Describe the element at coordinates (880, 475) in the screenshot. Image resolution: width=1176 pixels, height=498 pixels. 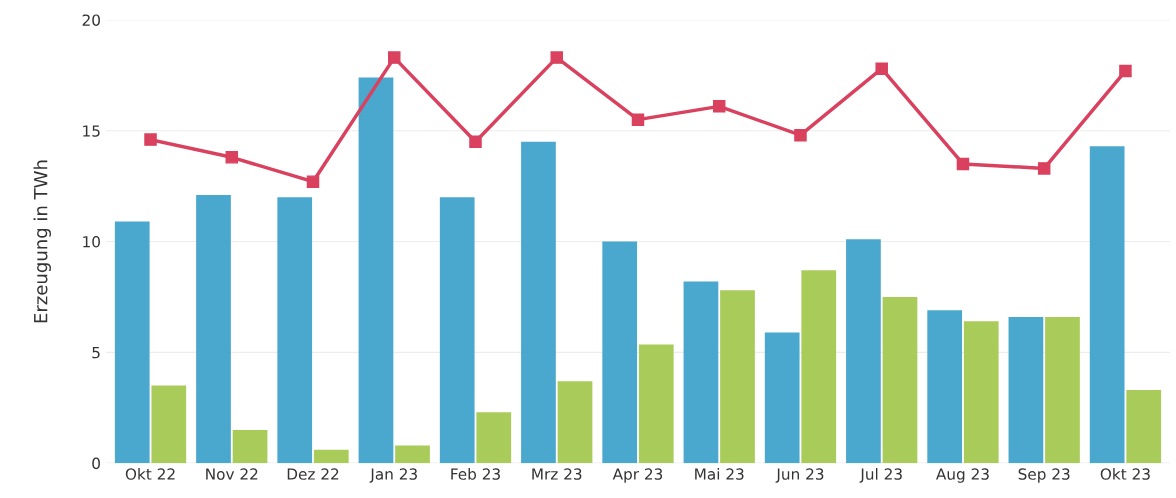
I see `x-tick-label: Jul 23` at that location.